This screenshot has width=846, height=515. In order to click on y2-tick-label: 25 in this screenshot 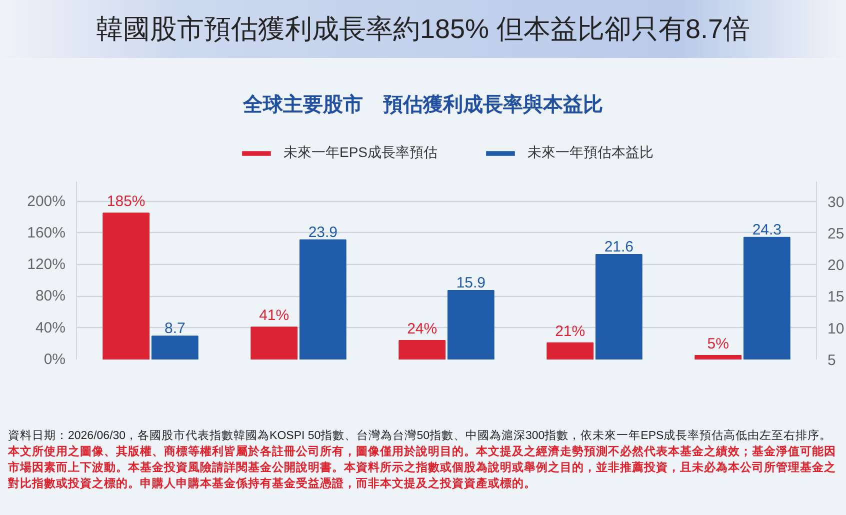, I will do `click(836, 233)`.